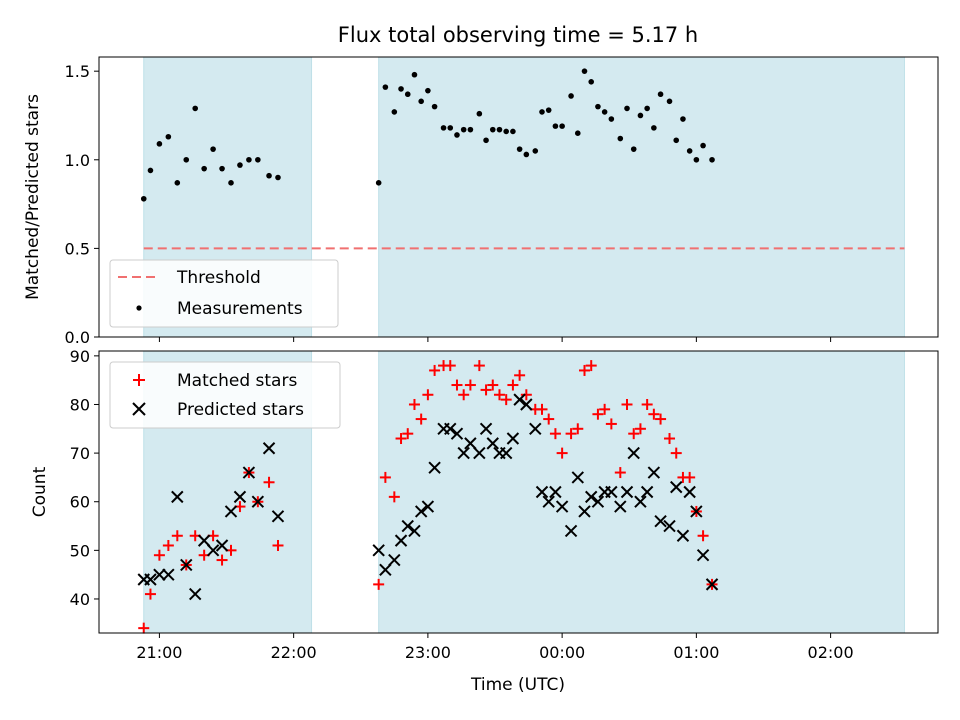 The height and width of the screenshot is (720, 960). I want to click on x-tick-label-4: 01:00, so click(696, 652).